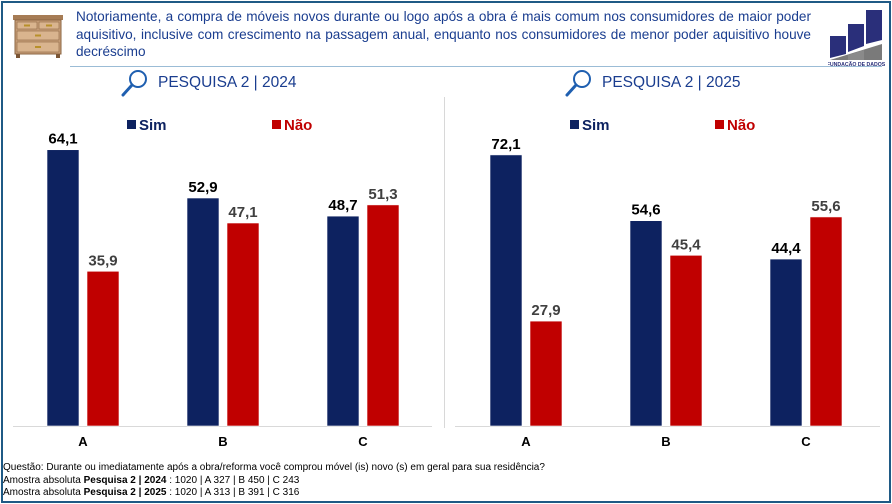  I want to click on panel-title-2025: PESQUISA 2 | 2025, so click(652, 83).